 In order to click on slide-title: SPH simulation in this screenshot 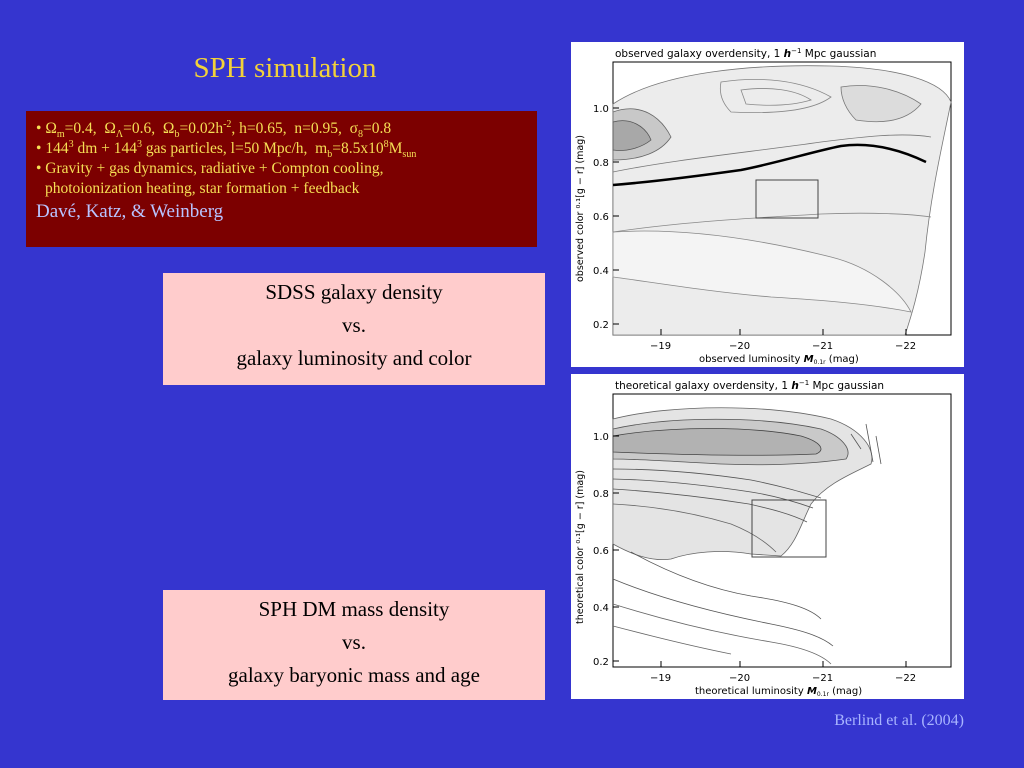, I will do `click(285, 68)`.